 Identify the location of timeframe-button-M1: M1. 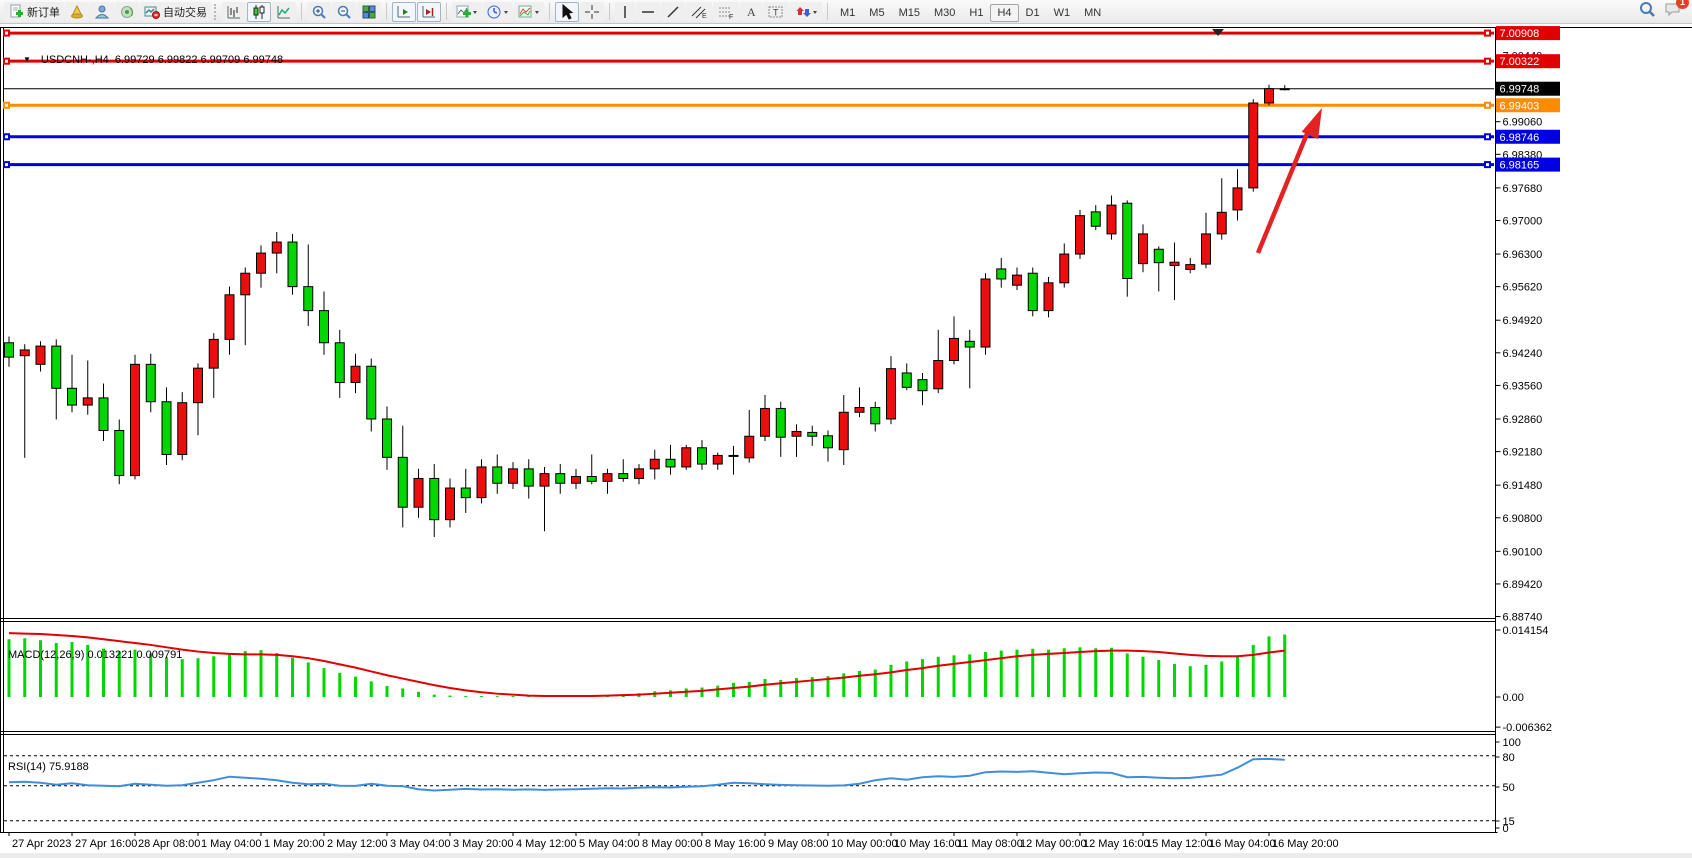
(848, 12).